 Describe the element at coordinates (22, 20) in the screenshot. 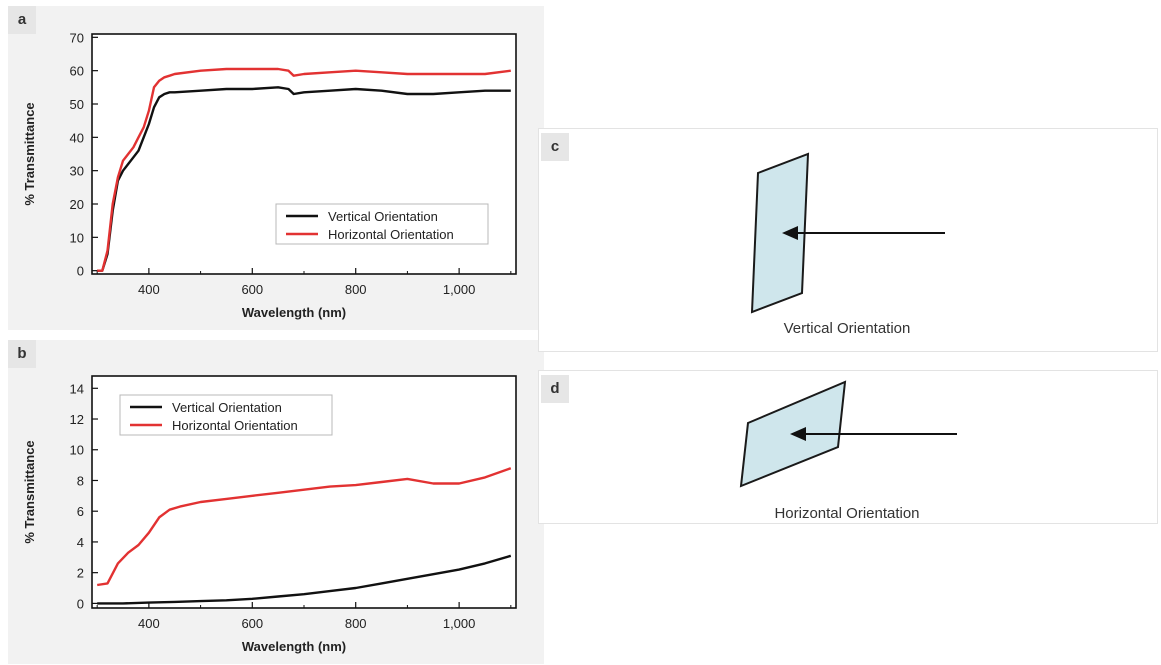

I see `panel-label-a: a` at that location.